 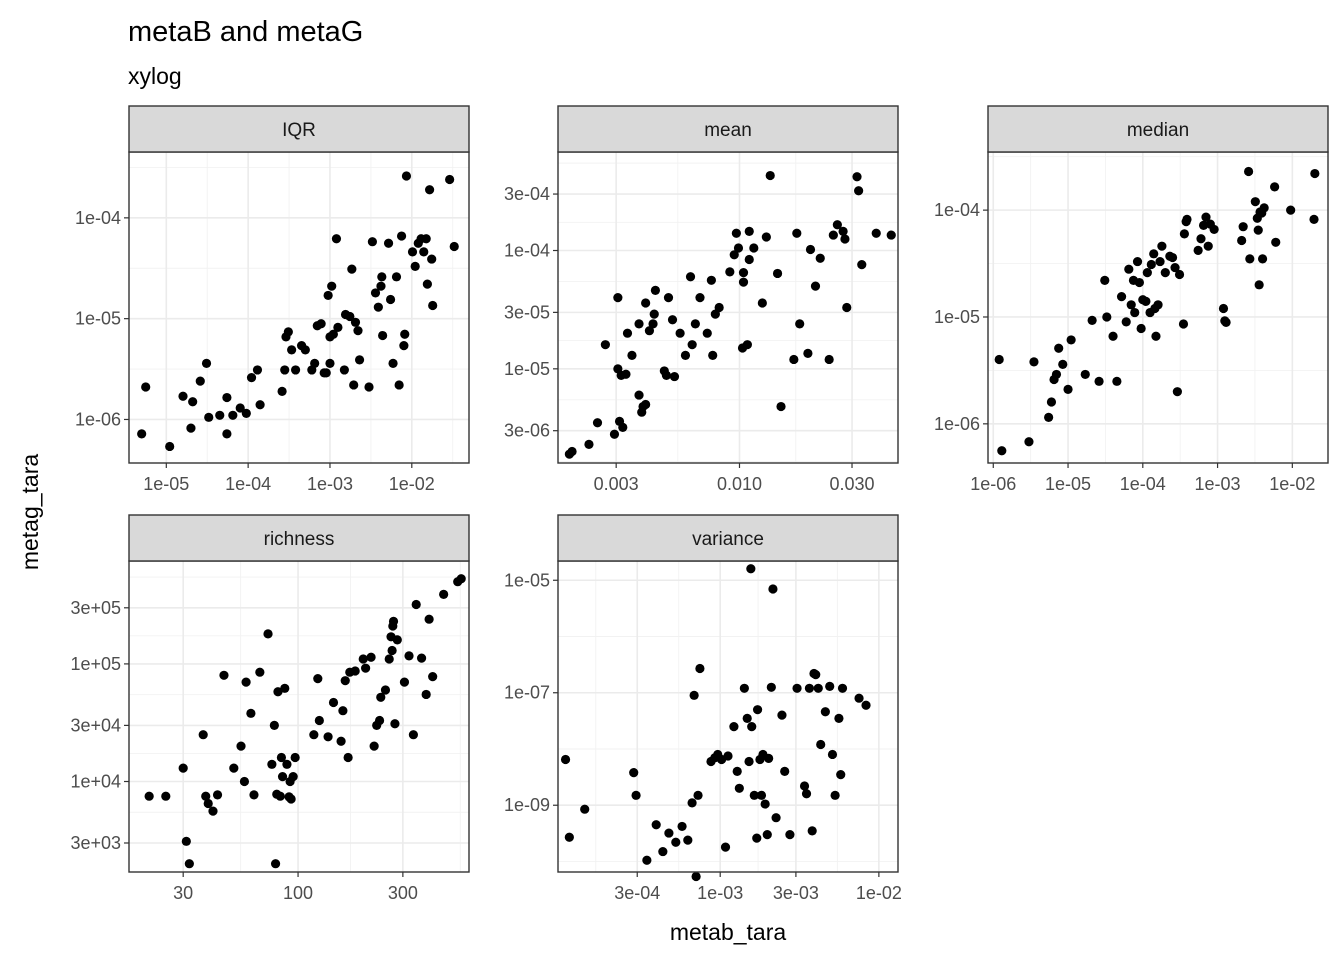 What do you see at coordinates (993, 484) in the screenshot?
I see `x-tick-label: 1e-06` at bounding box center [993, 484].